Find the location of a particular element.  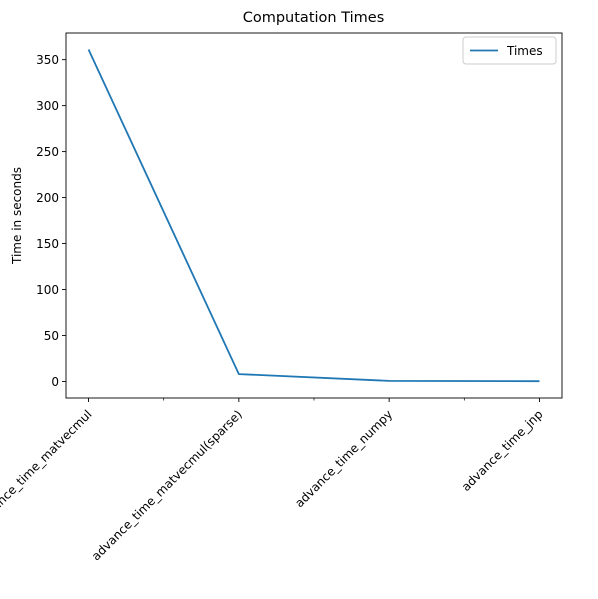

y-tick-label: 250 is located at coordinates (47, 152).